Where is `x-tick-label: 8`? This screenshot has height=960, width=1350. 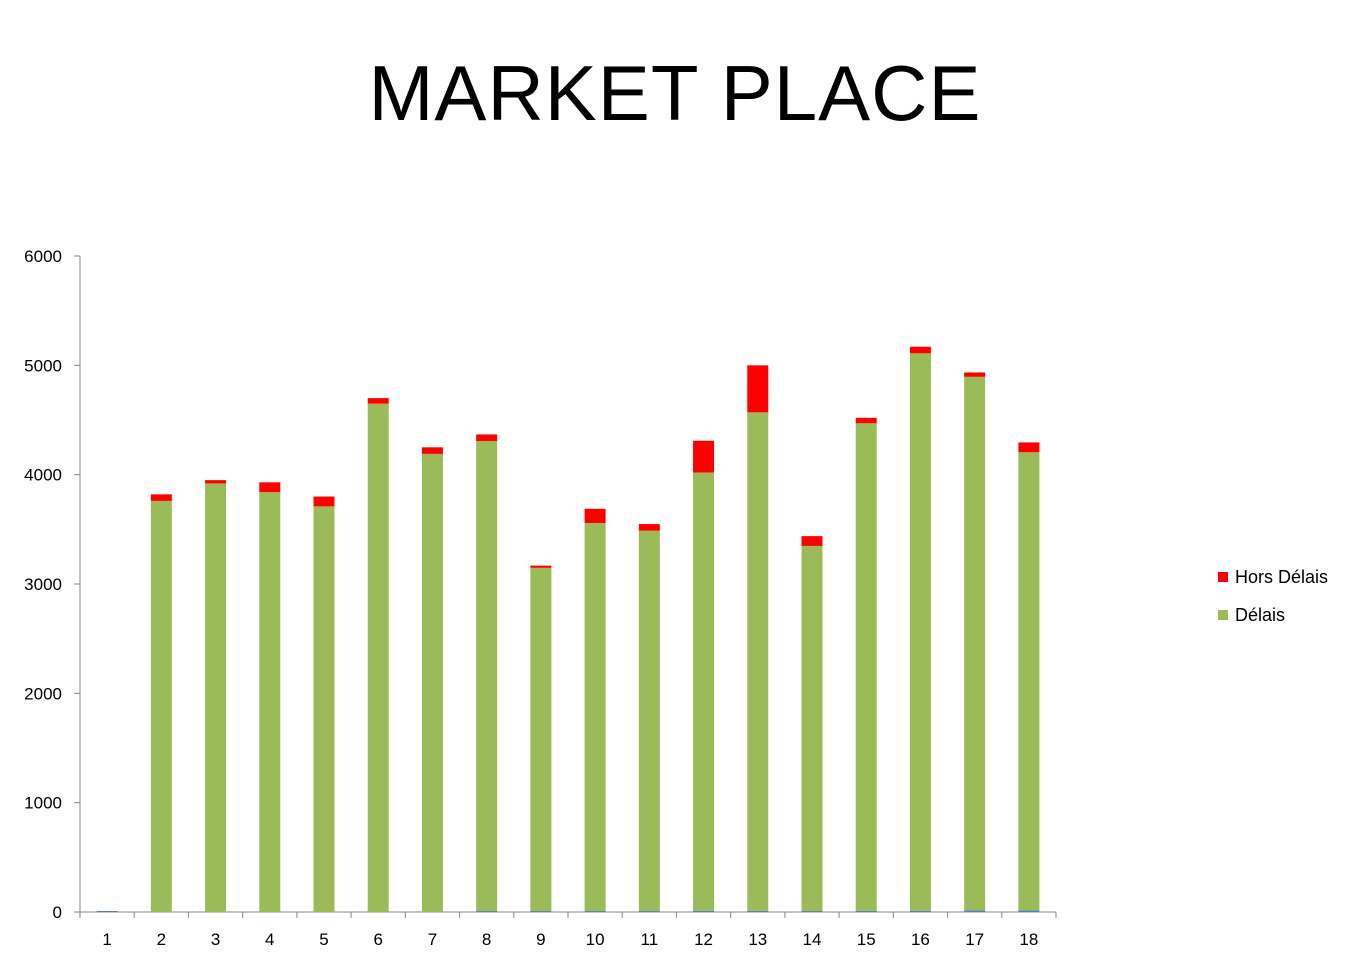
x-tick-label: 8 is located at coordinates (486, 939).